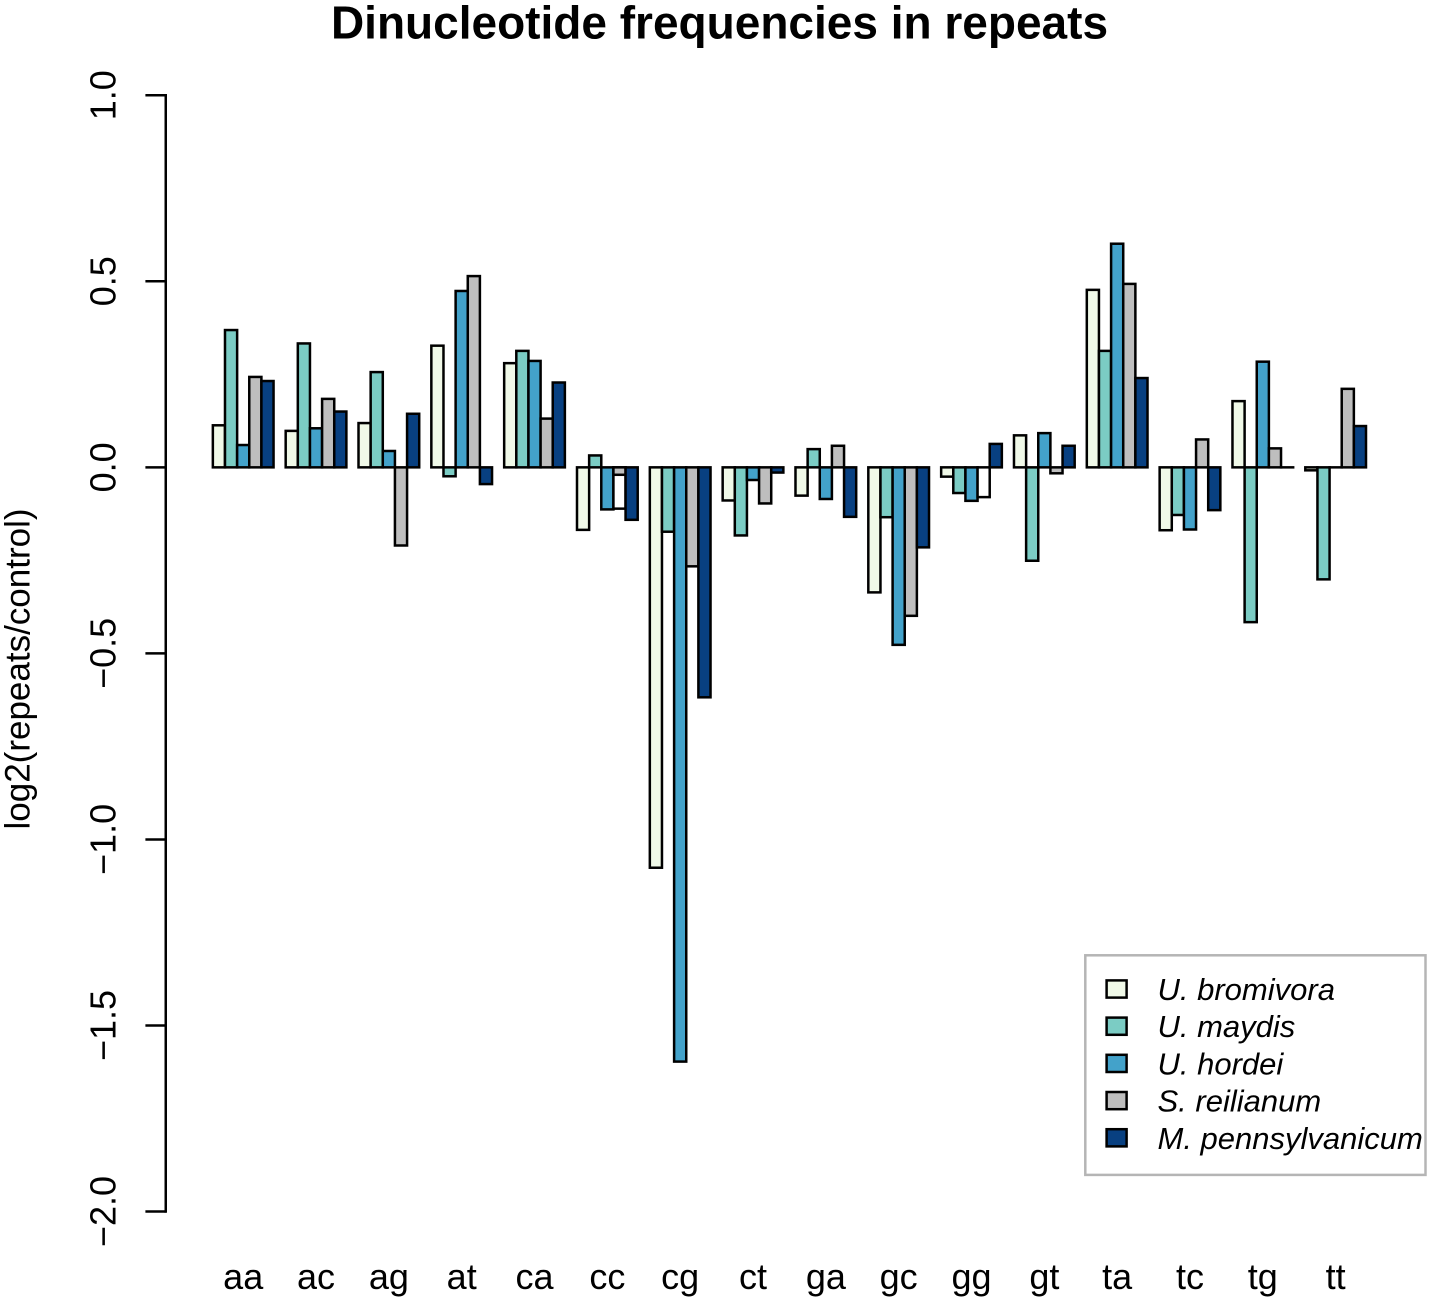 The height and width of the screenshot is (1300, 1429). Describe the element at coordinates (753, 1276) in the screenshot. I see `svg-text: ct` at that location.